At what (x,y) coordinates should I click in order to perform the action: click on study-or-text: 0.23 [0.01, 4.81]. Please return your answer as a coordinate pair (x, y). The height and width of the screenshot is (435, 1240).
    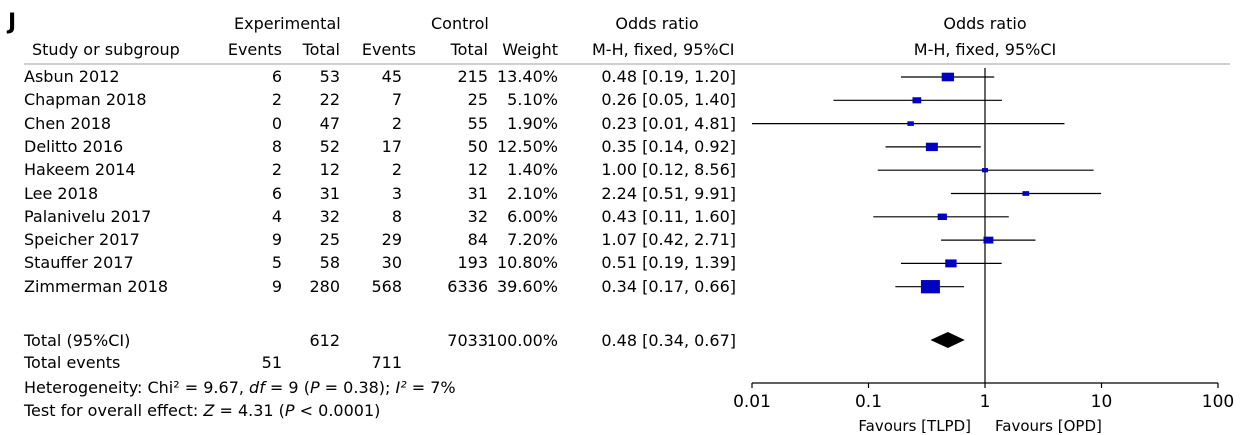
    Looking at the image, I should click on (668, 123).